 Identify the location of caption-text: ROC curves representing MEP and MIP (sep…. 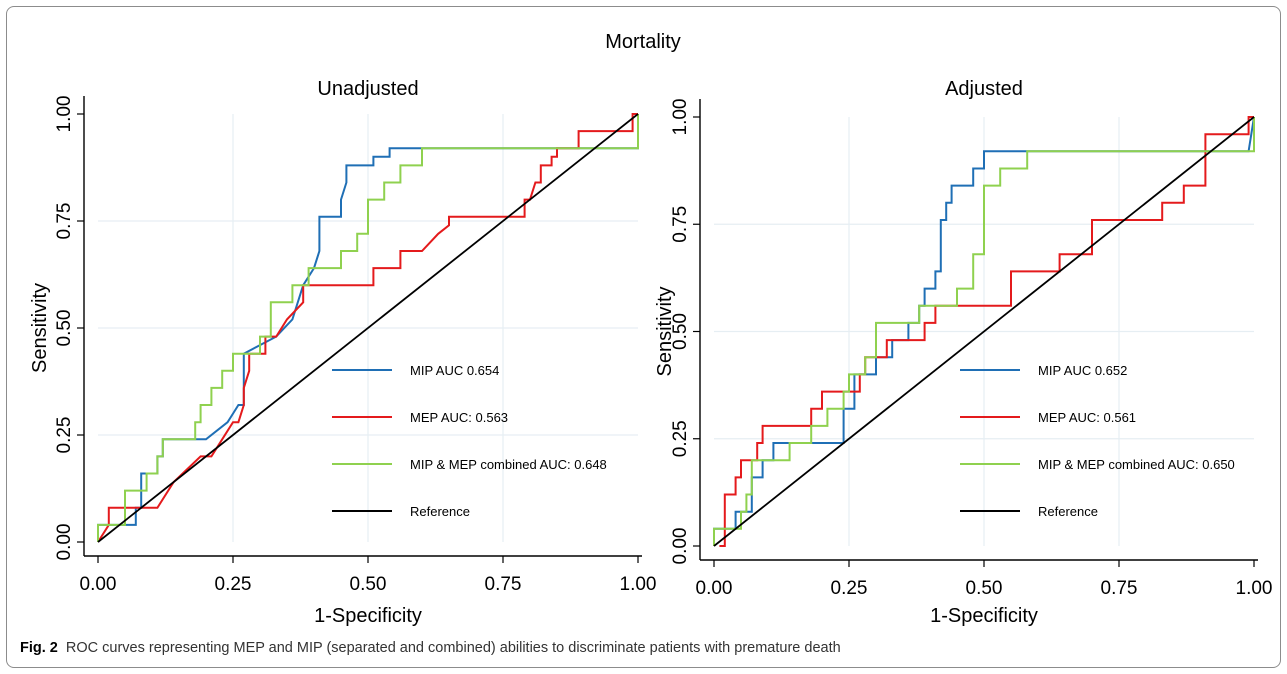
(453, 648).